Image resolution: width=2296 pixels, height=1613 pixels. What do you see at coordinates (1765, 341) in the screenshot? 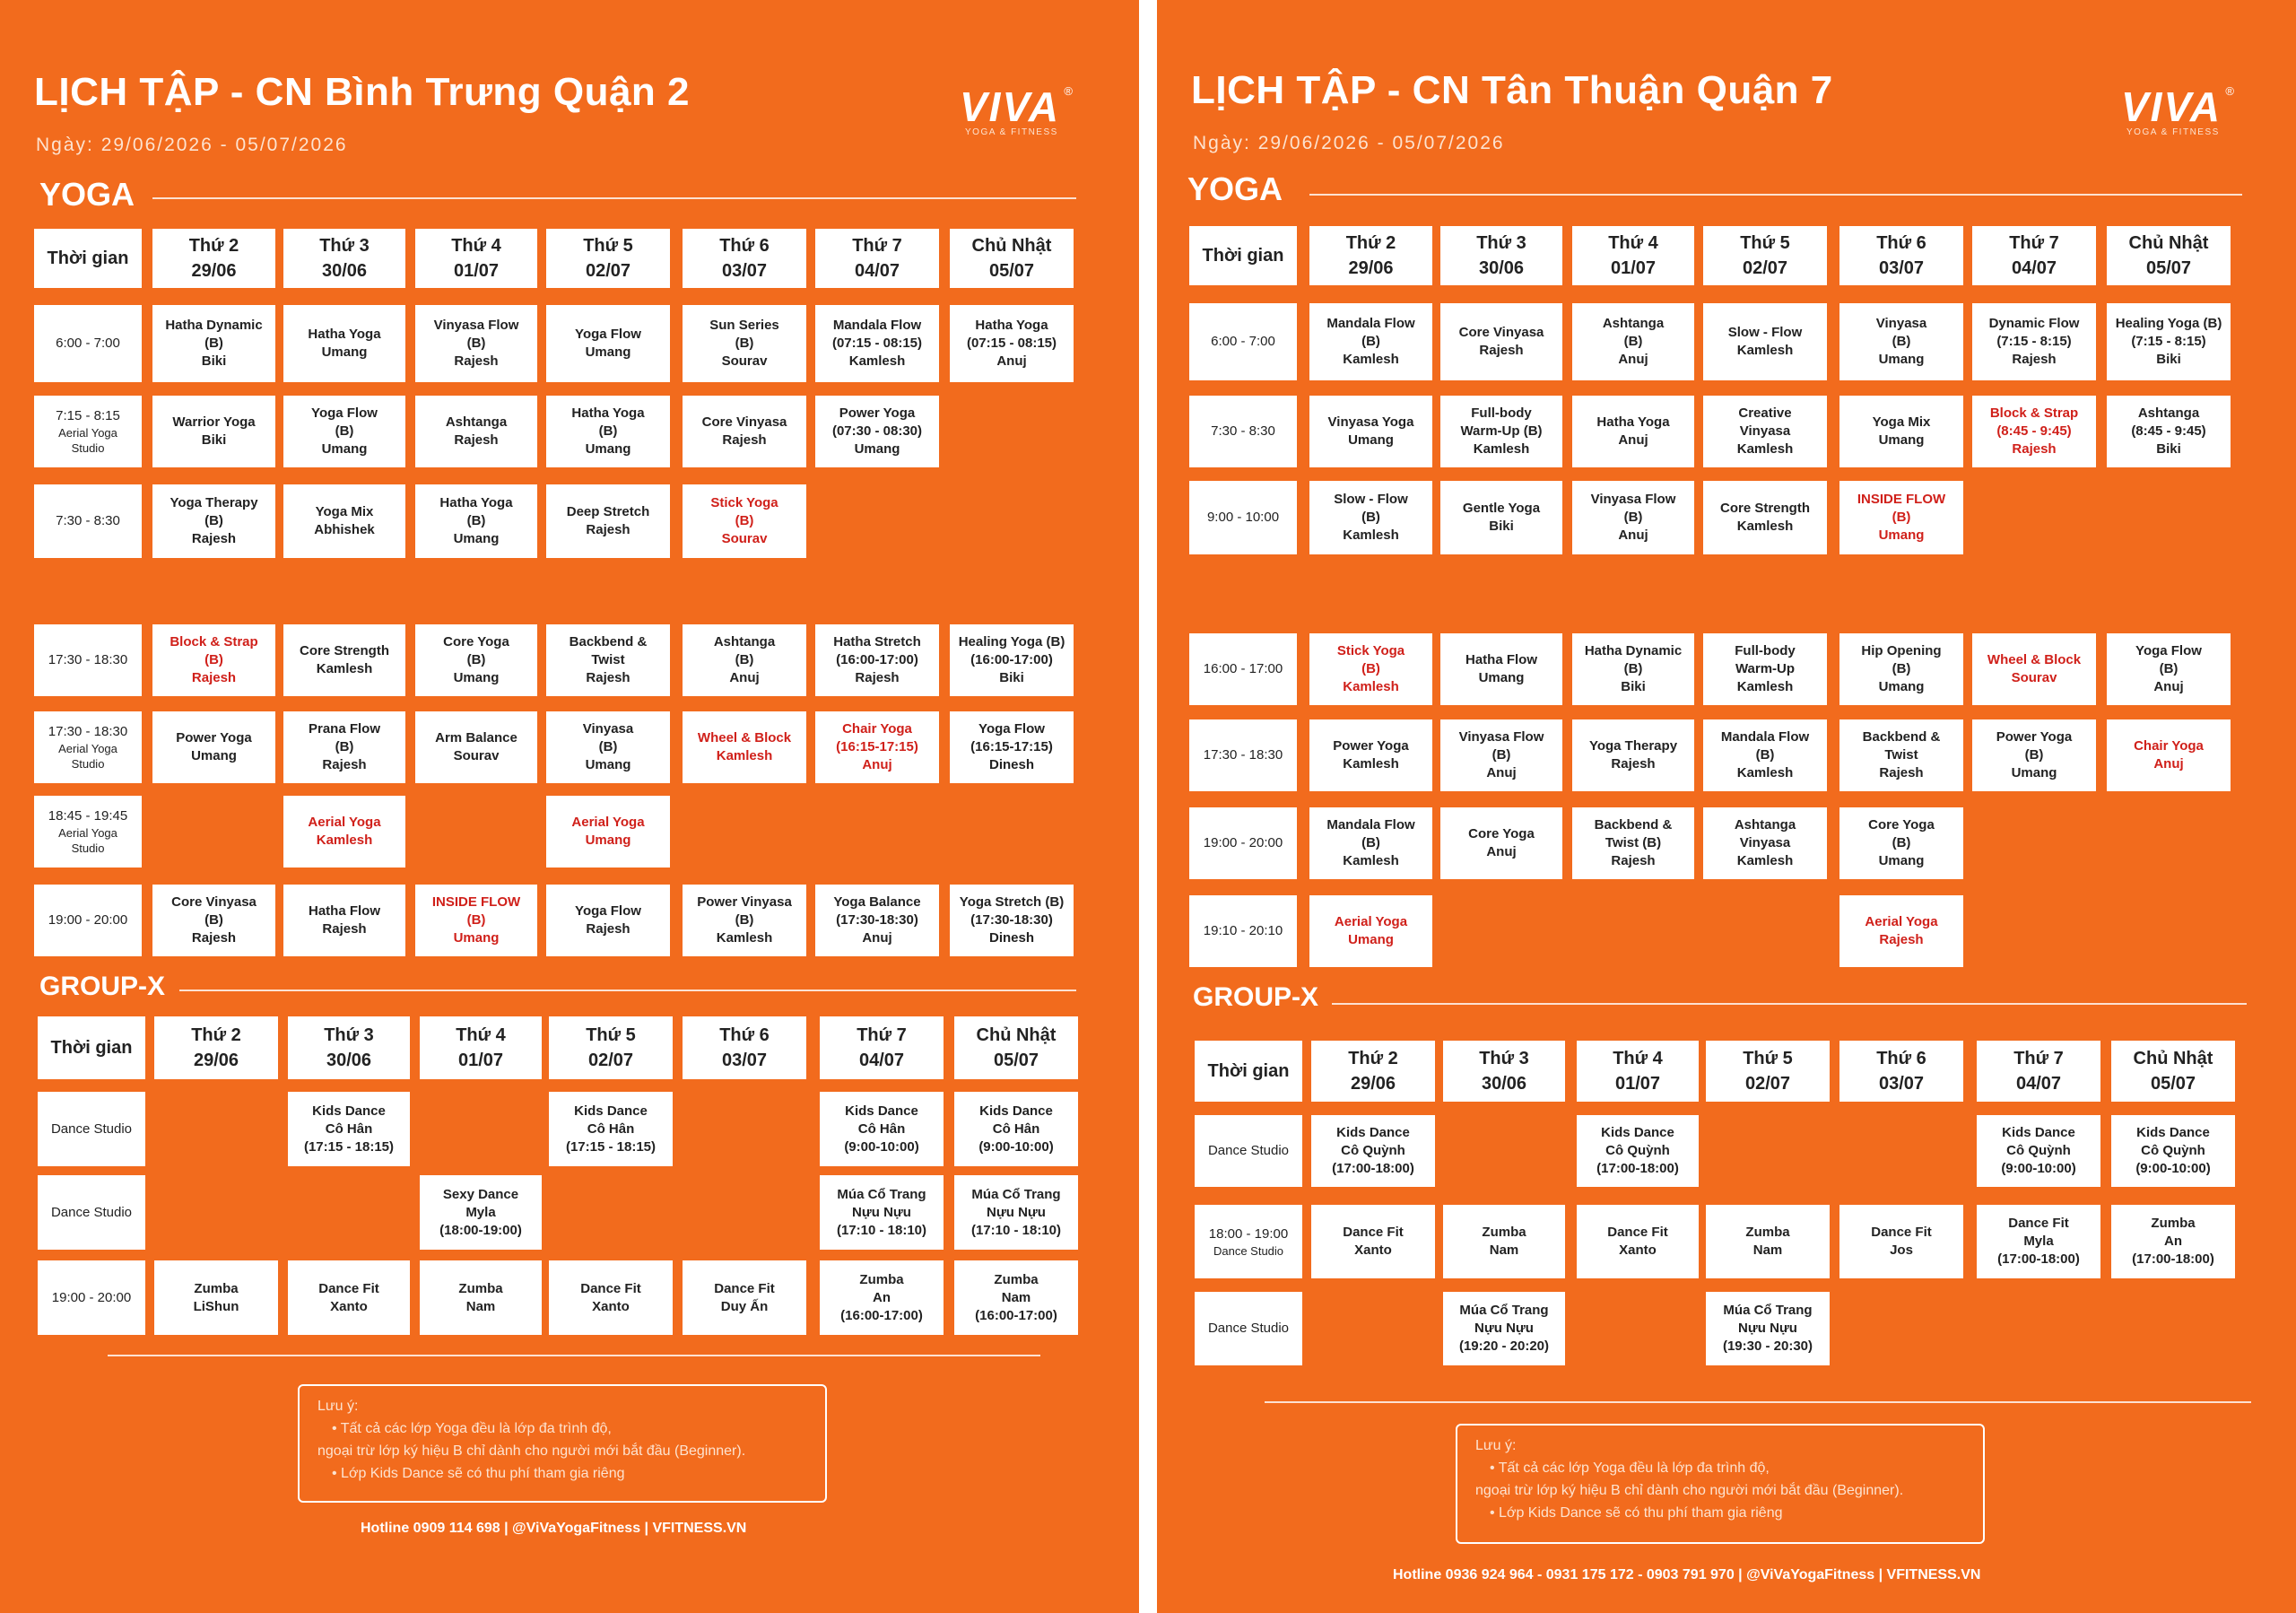
I see `class-cell: Slow - Flow Kamlesh` at bounding box center [1765, 341].